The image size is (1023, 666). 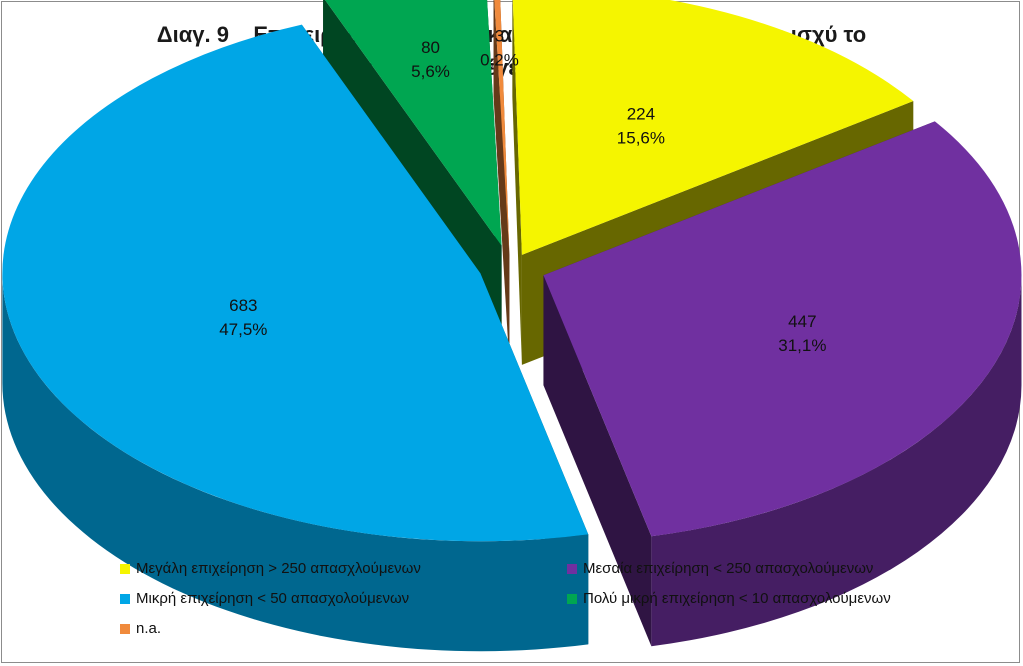 What do you see at coordinates (499, 60) in the screenshot?
I see `data-label-percent-5: 0,2%` at bounding box center [499, 60].